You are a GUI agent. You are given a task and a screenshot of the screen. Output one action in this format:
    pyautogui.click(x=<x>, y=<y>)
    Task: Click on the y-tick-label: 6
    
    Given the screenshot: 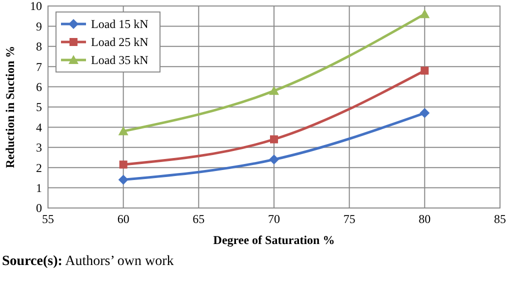 What is the action you would take?
    pyautogui.click(x=39, y=87)
    